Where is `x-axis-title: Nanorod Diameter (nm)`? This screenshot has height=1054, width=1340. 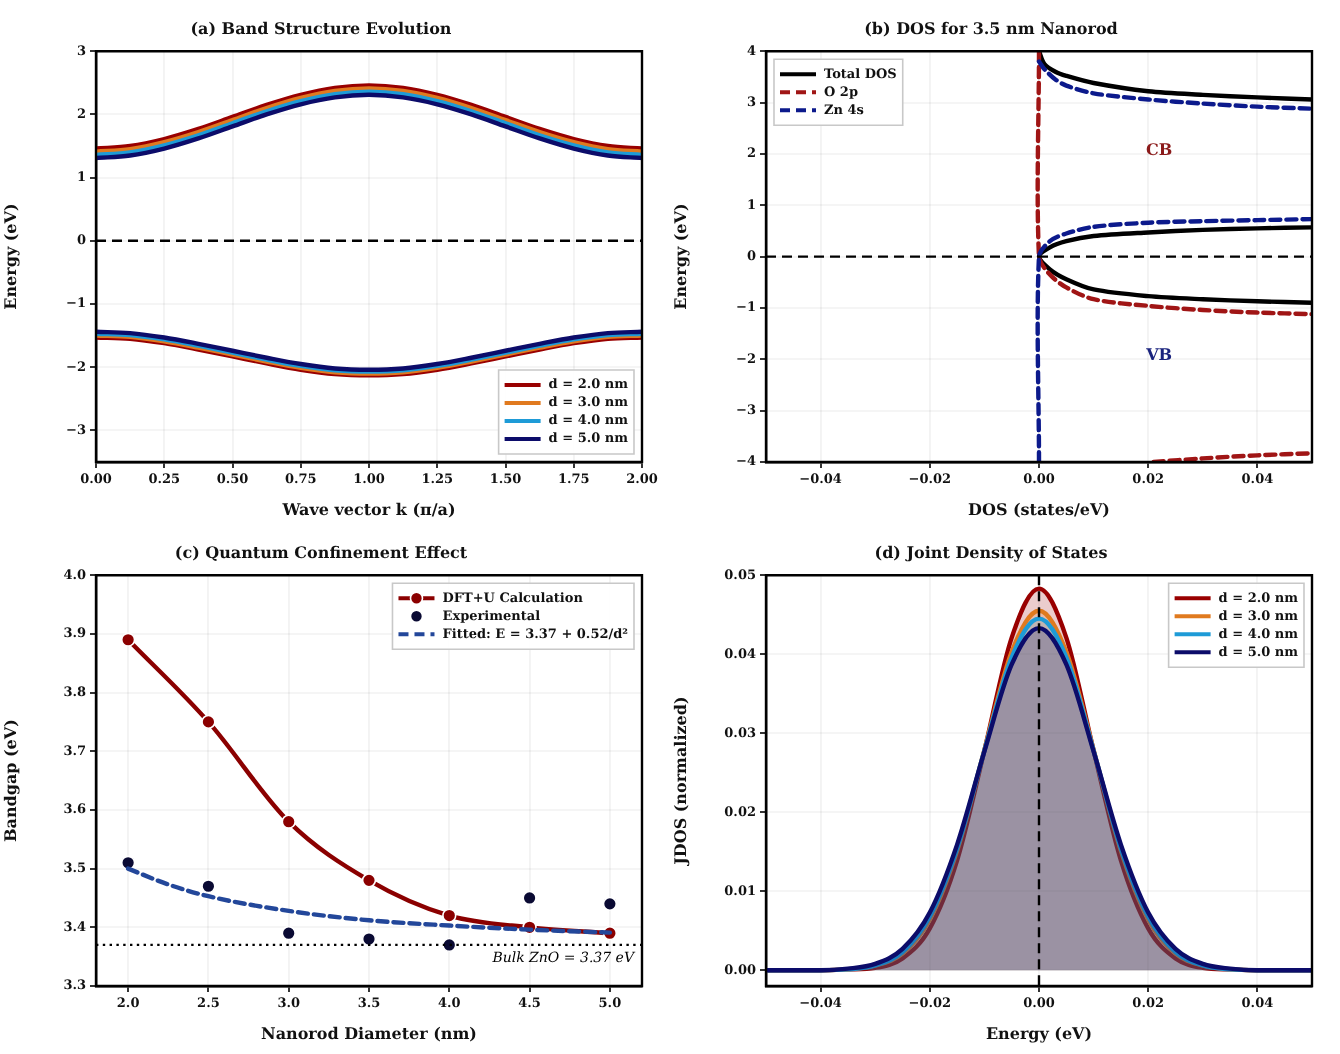 x-axis-title: Nanorod Diameter (nm) is located at coordinates (369, 1032).